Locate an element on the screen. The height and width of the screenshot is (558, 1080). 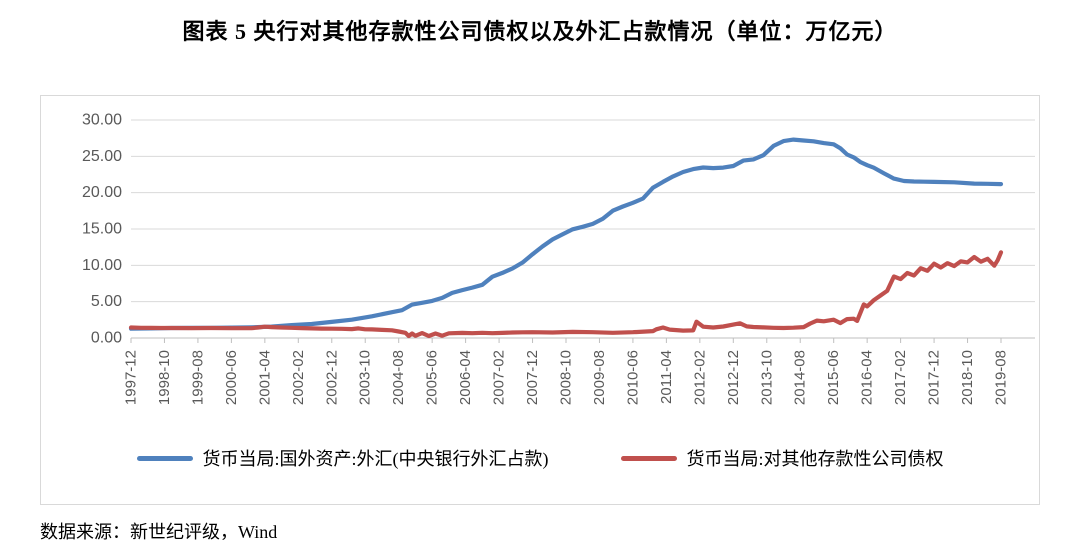
y-tick-label: 15.00 is located at coordinates (102, 229).